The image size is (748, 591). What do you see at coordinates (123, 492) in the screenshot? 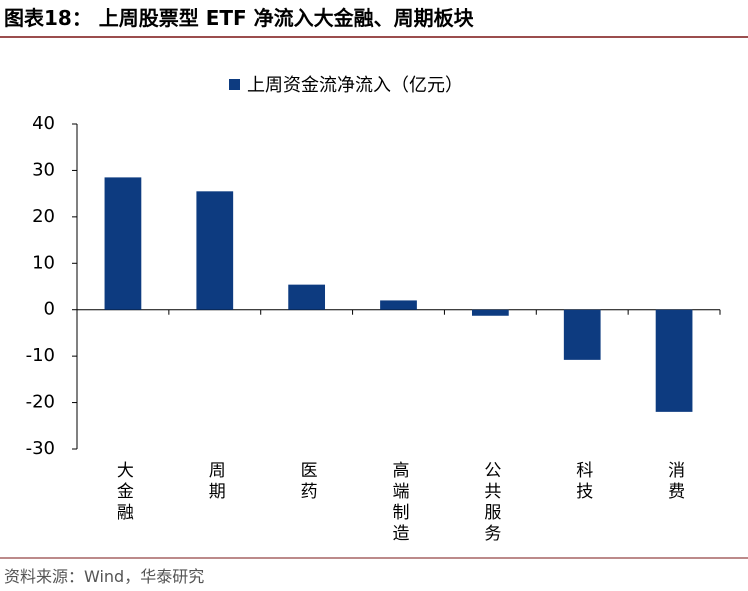
I see `x-tick-label: 大金融` at bounding box center [123, 492].